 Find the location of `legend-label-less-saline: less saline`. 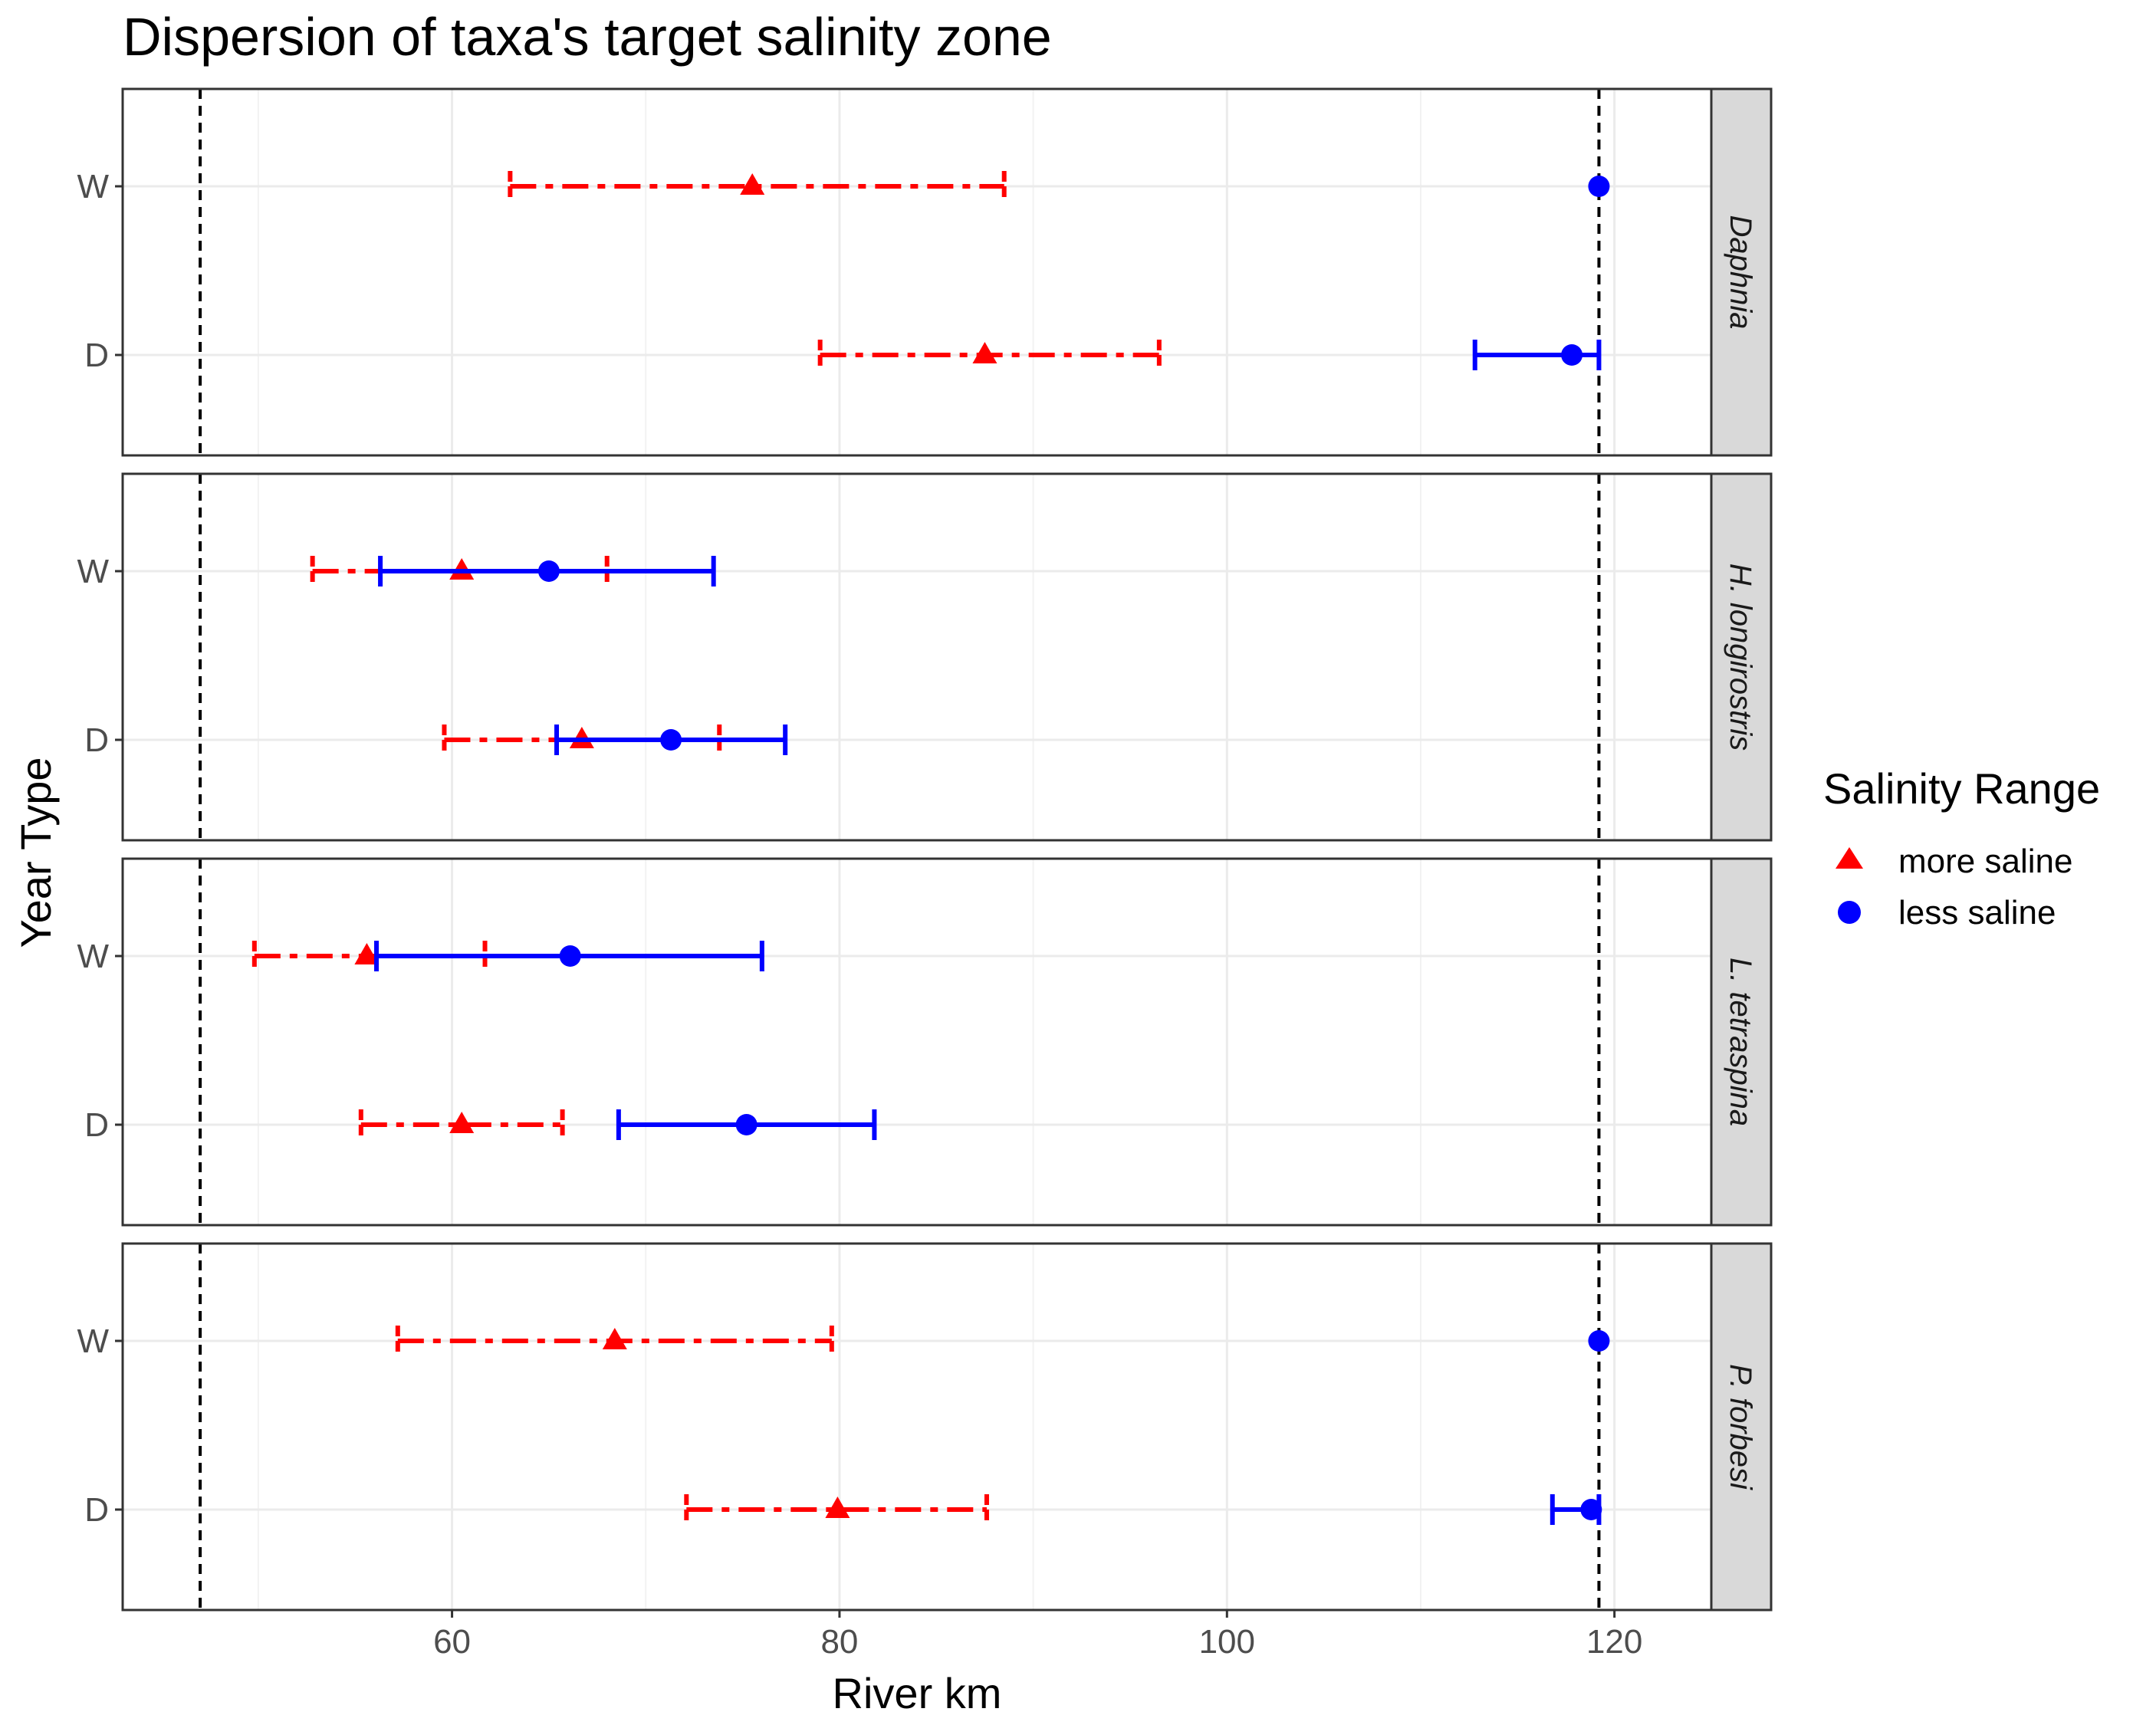

legend-label-less-saline: less saline is located at coordinates (1977, 913).